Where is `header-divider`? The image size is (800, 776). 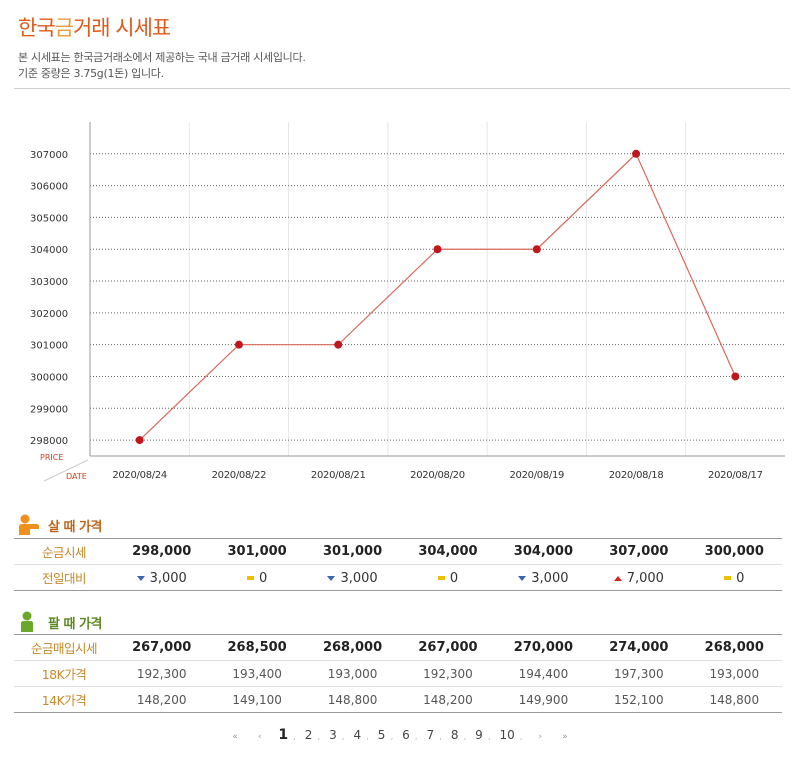 header-divider is located at coordinates (402, 88).